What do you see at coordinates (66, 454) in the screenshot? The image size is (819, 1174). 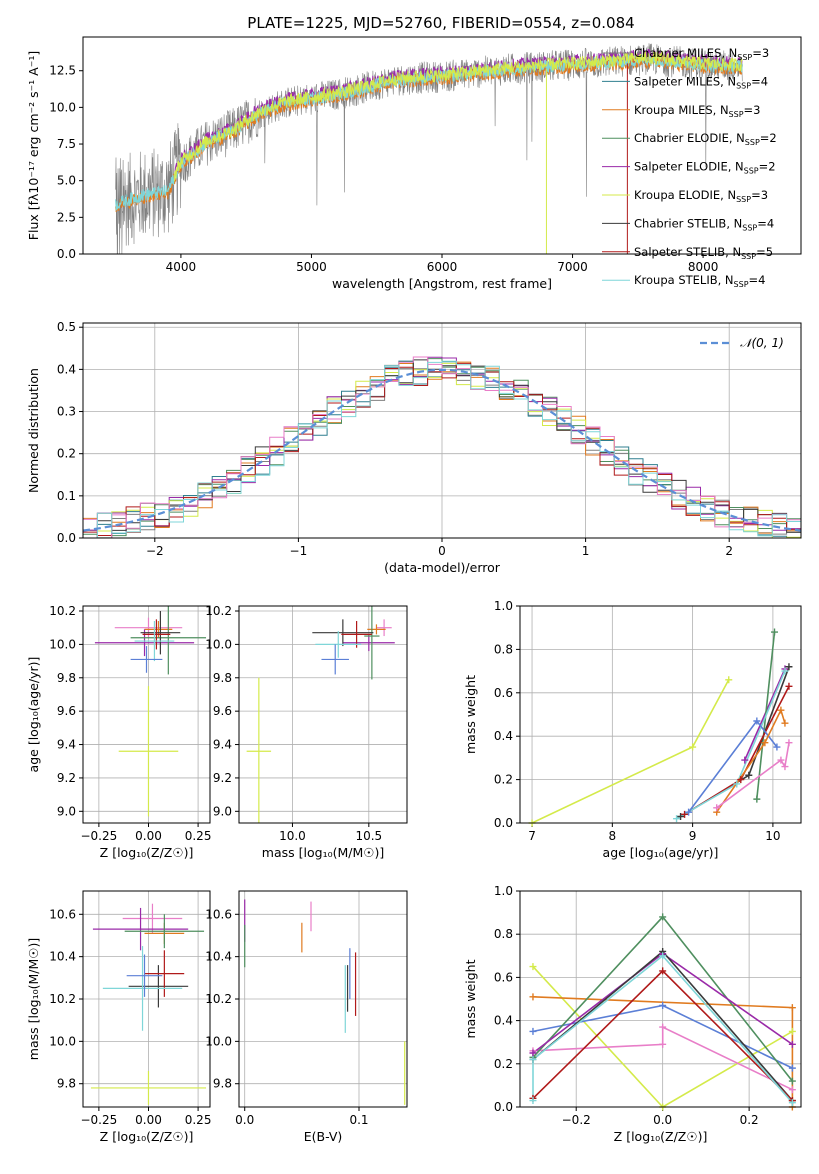 I see `y-tick-label: 0.2` at bounding box center [66, 454].